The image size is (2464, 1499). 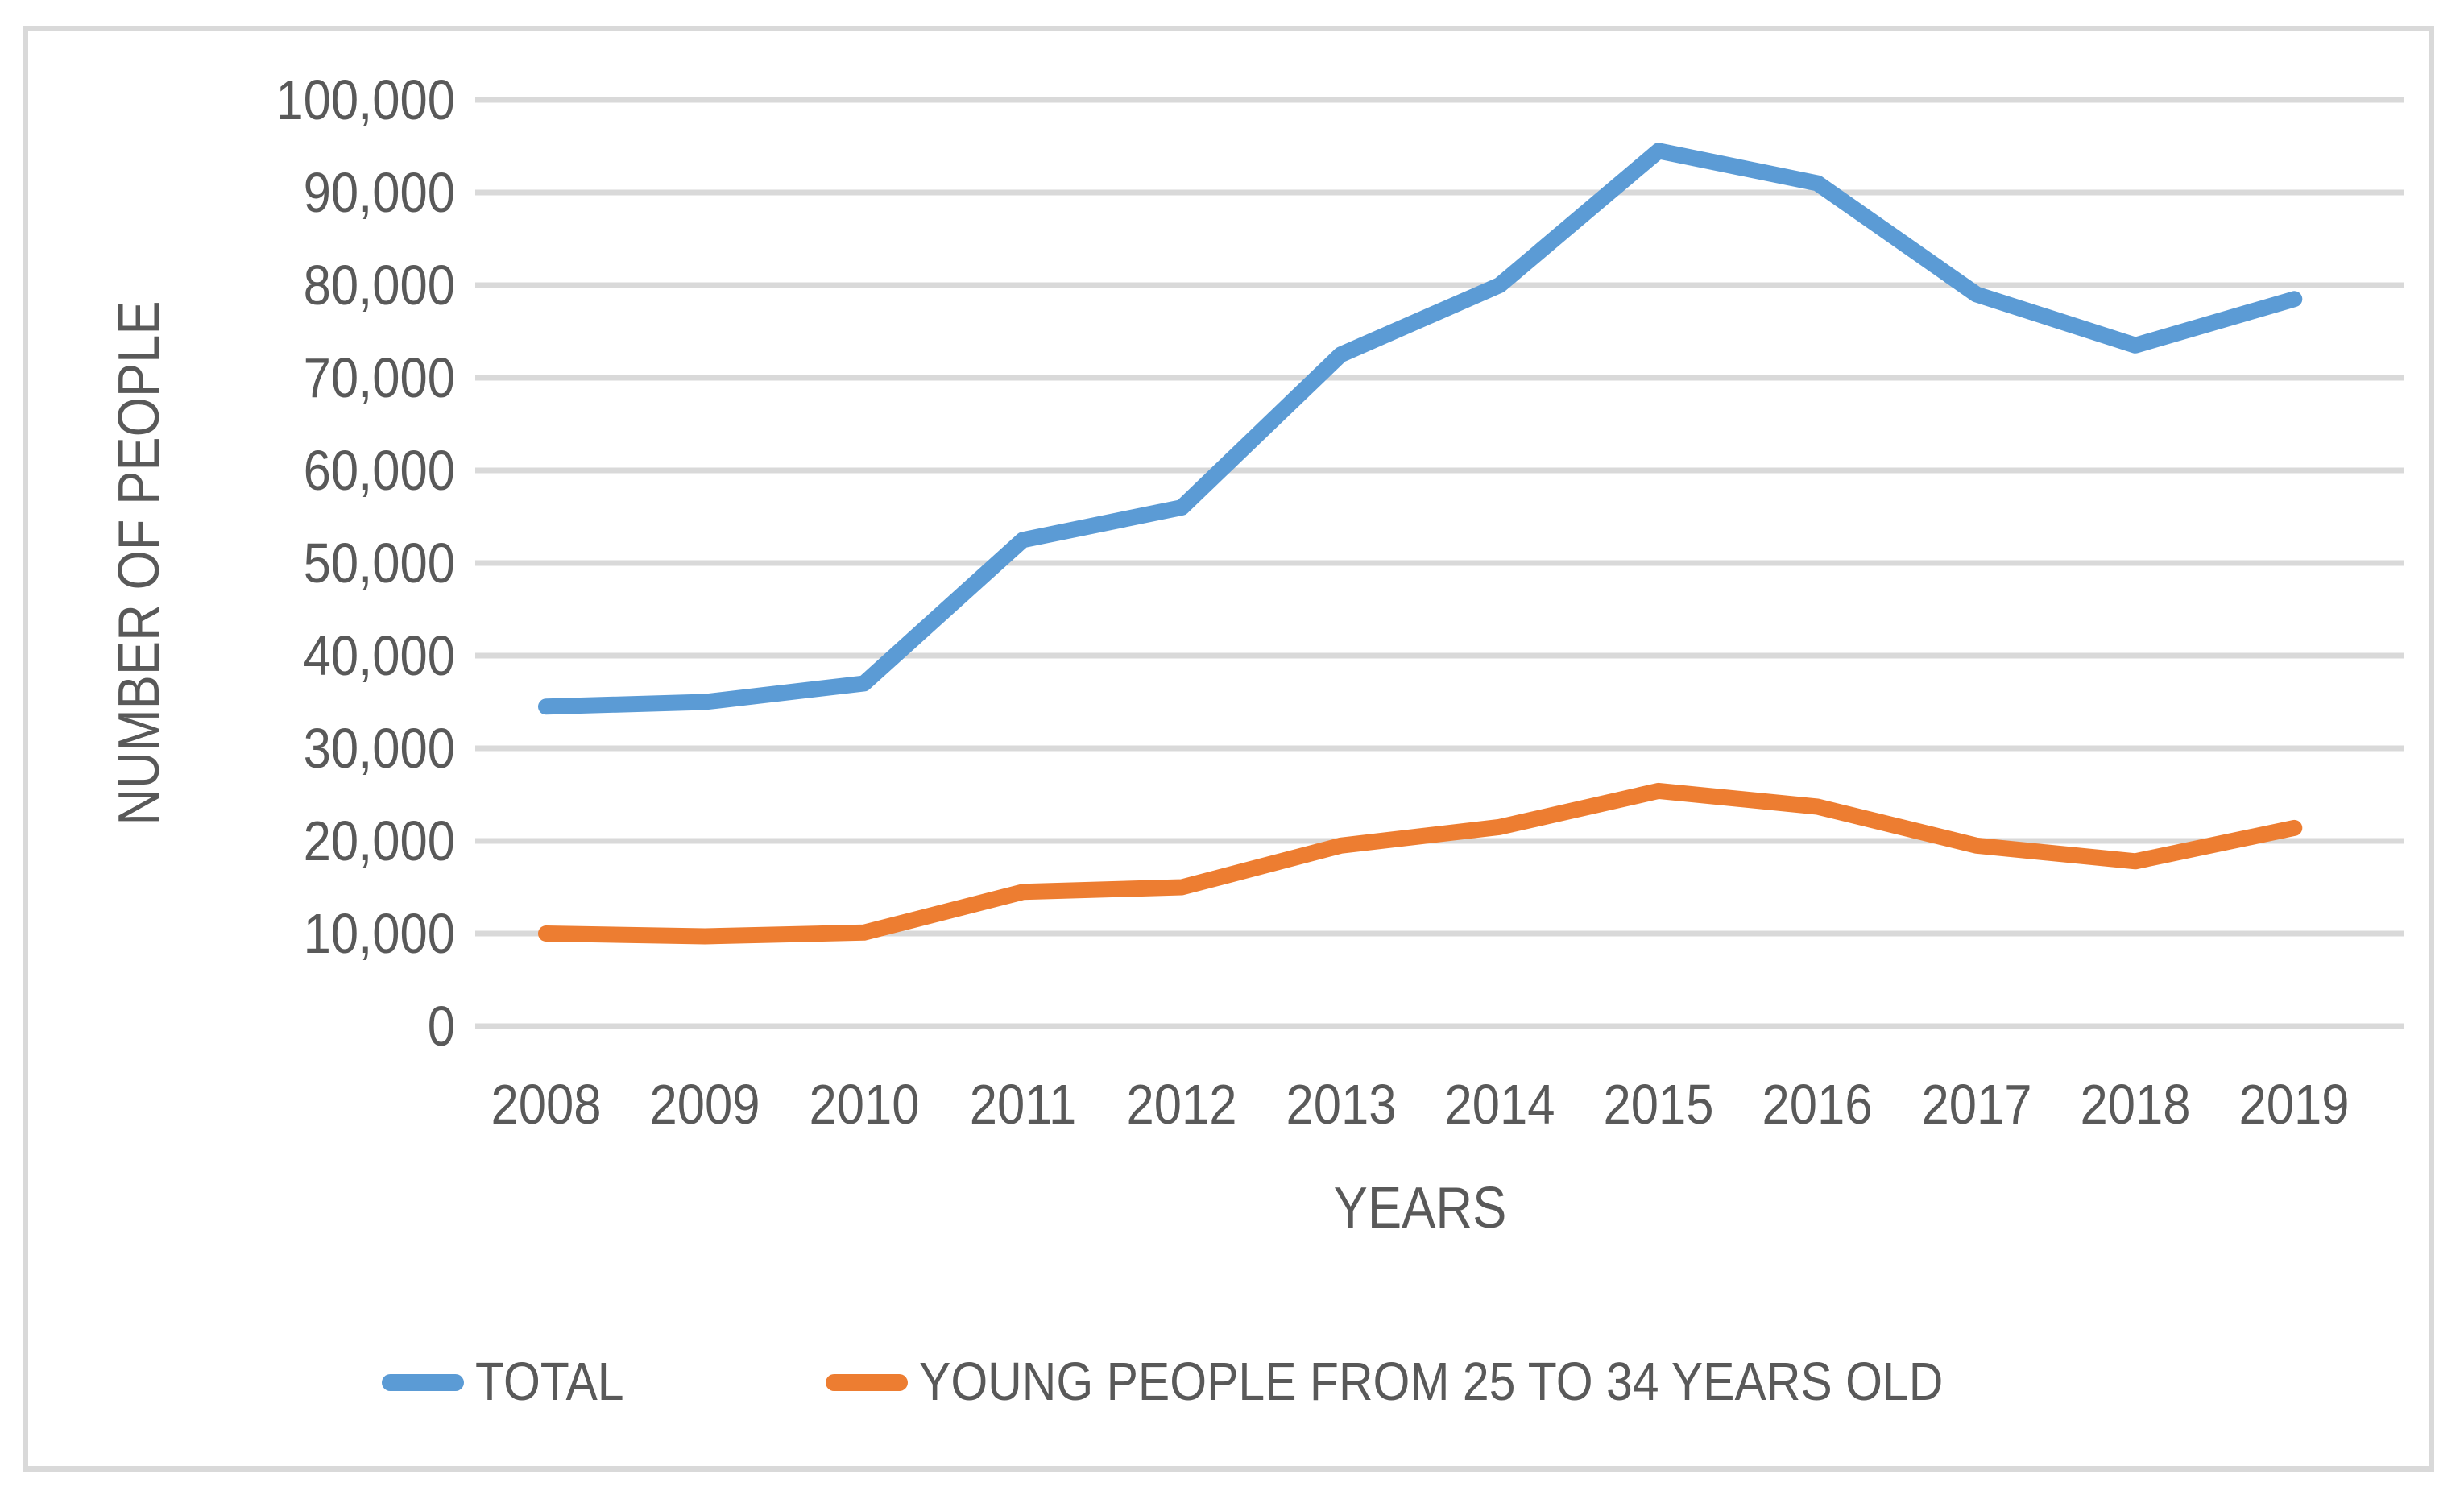 What do you see at coordinates (1420, 1208) in the screenshot?
I see `x-axis-title: YEARS` at bounding box center [1420, 1208].